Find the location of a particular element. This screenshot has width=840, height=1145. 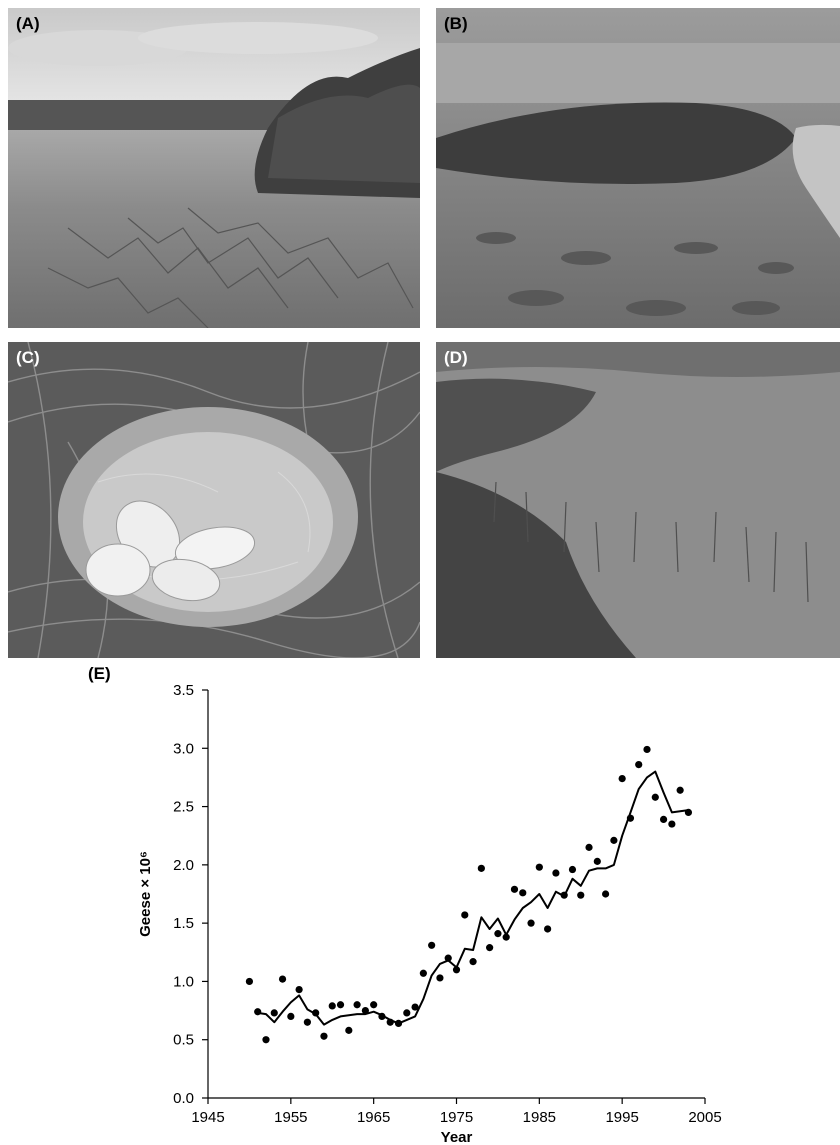

degraded-marsh-photo is located at coordinates (638, 168).